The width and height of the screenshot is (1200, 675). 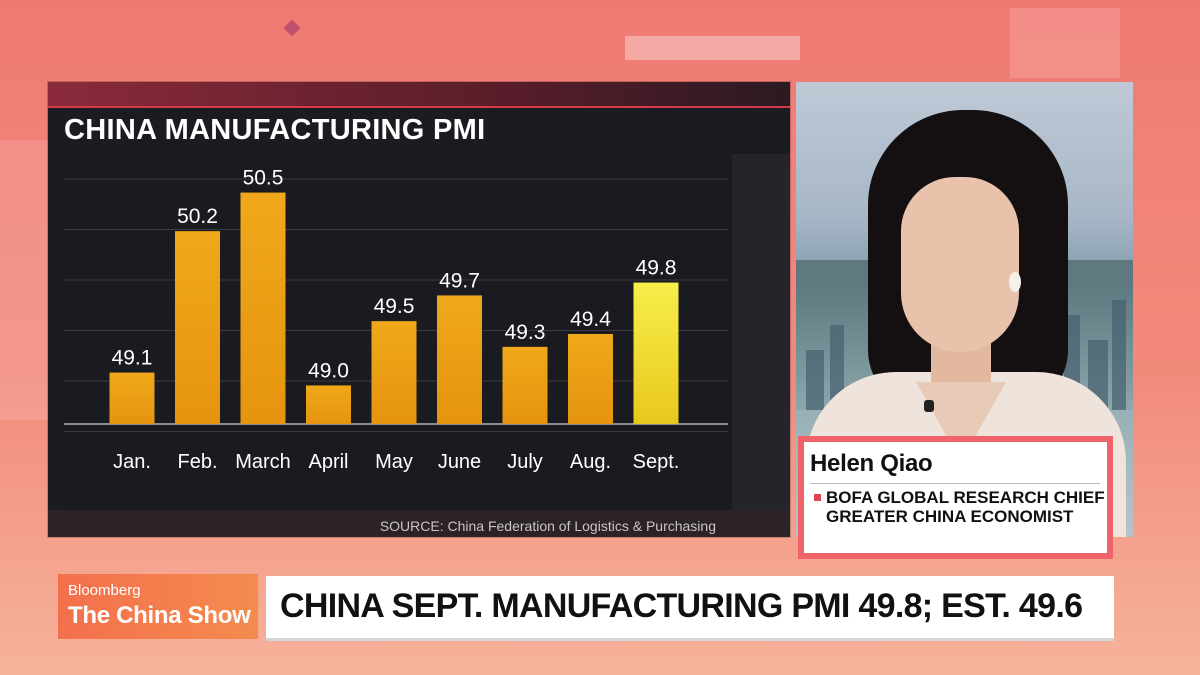 What do you see at coordinates (590, 462) in the screenshot?
I see `x-tick-label: Aug.` at bounding box center [590, 462].